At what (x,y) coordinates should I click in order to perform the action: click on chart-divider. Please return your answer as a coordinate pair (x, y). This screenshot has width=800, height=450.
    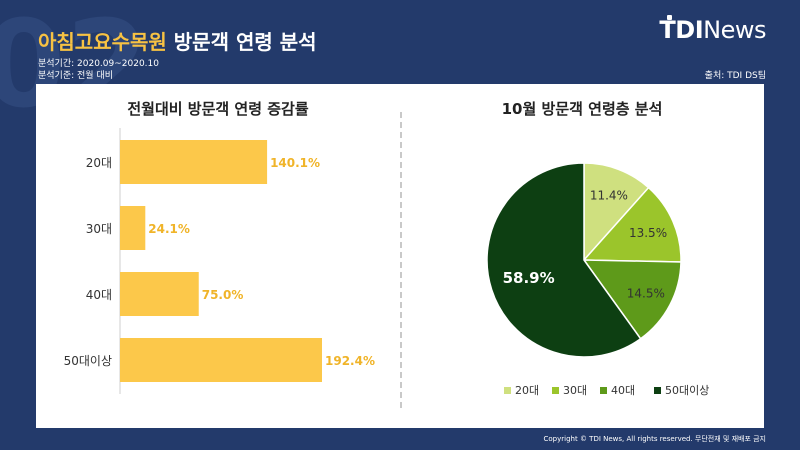
    Looking at the image, I should click on (401, 260).